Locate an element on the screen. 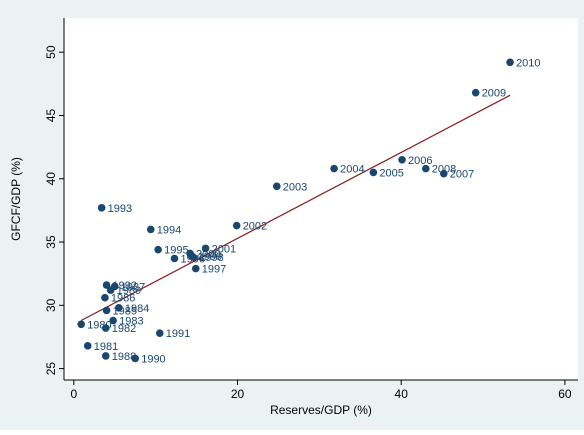 This screenshot has width=584, height=435. point-label: 1998 is located at coordinates (211, 258).